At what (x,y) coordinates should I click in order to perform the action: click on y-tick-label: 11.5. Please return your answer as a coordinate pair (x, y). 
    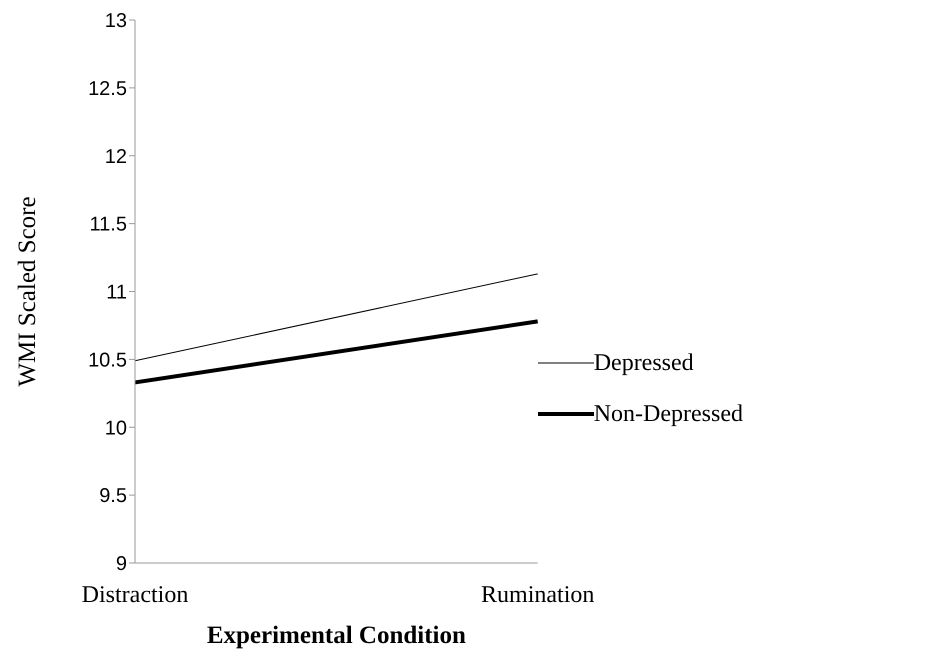
    Looking at the image, I should click on (108, 225).